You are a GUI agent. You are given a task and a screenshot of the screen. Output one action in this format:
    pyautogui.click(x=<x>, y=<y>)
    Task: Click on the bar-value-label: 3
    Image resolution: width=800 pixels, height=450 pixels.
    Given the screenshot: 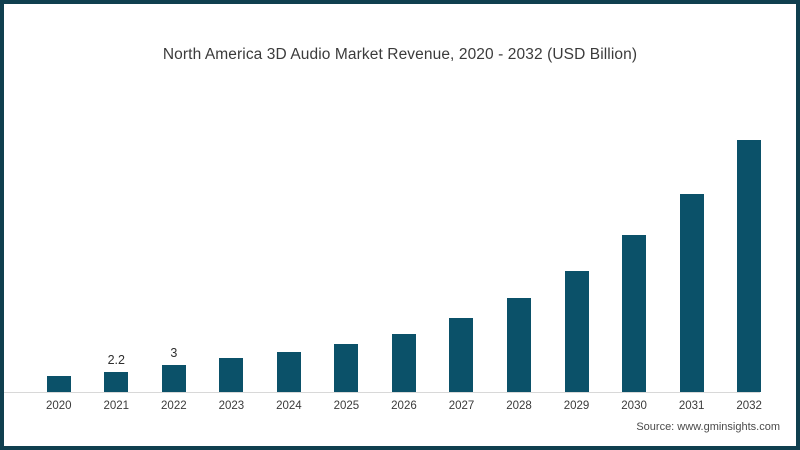 What is the action you would take?
    pyautogui.click(x=174, y=353)
    